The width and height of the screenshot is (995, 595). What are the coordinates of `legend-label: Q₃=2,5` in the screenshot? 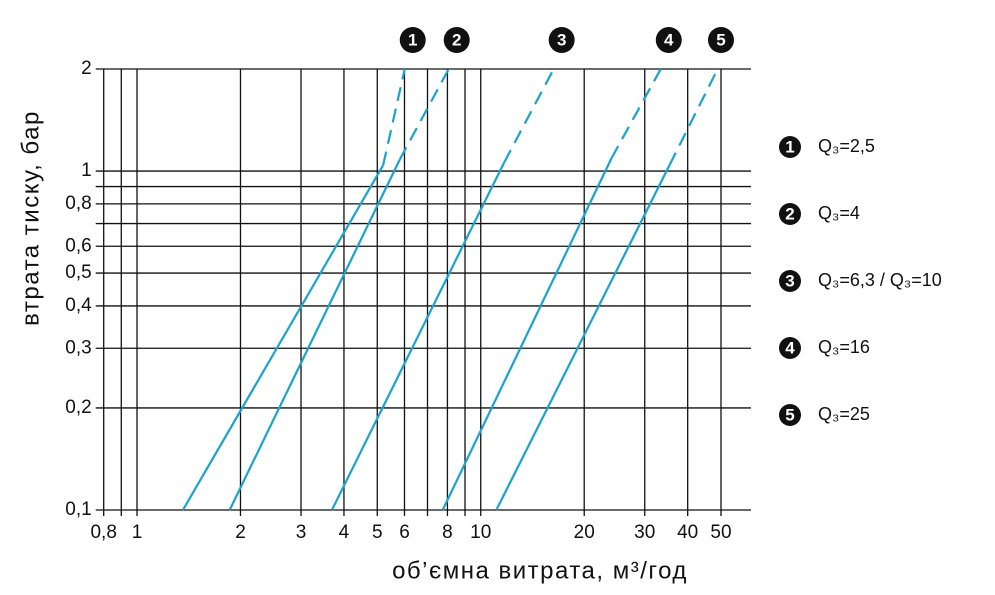 It's located at (846, 146).